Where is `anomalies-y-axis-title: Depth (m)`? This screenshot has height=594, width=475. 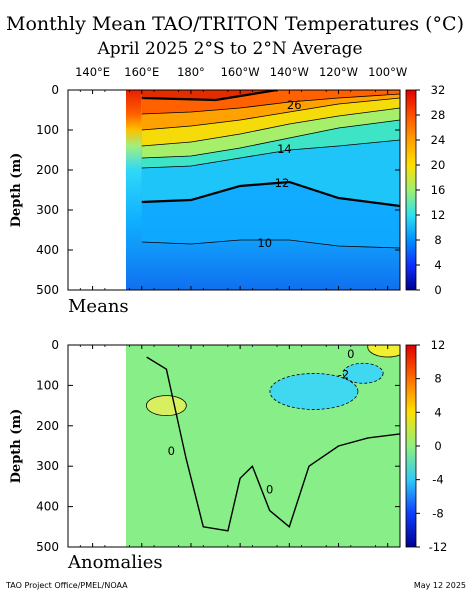 anomalies-y-axis-title: Depth (m) is located at coordinates (16, 446).